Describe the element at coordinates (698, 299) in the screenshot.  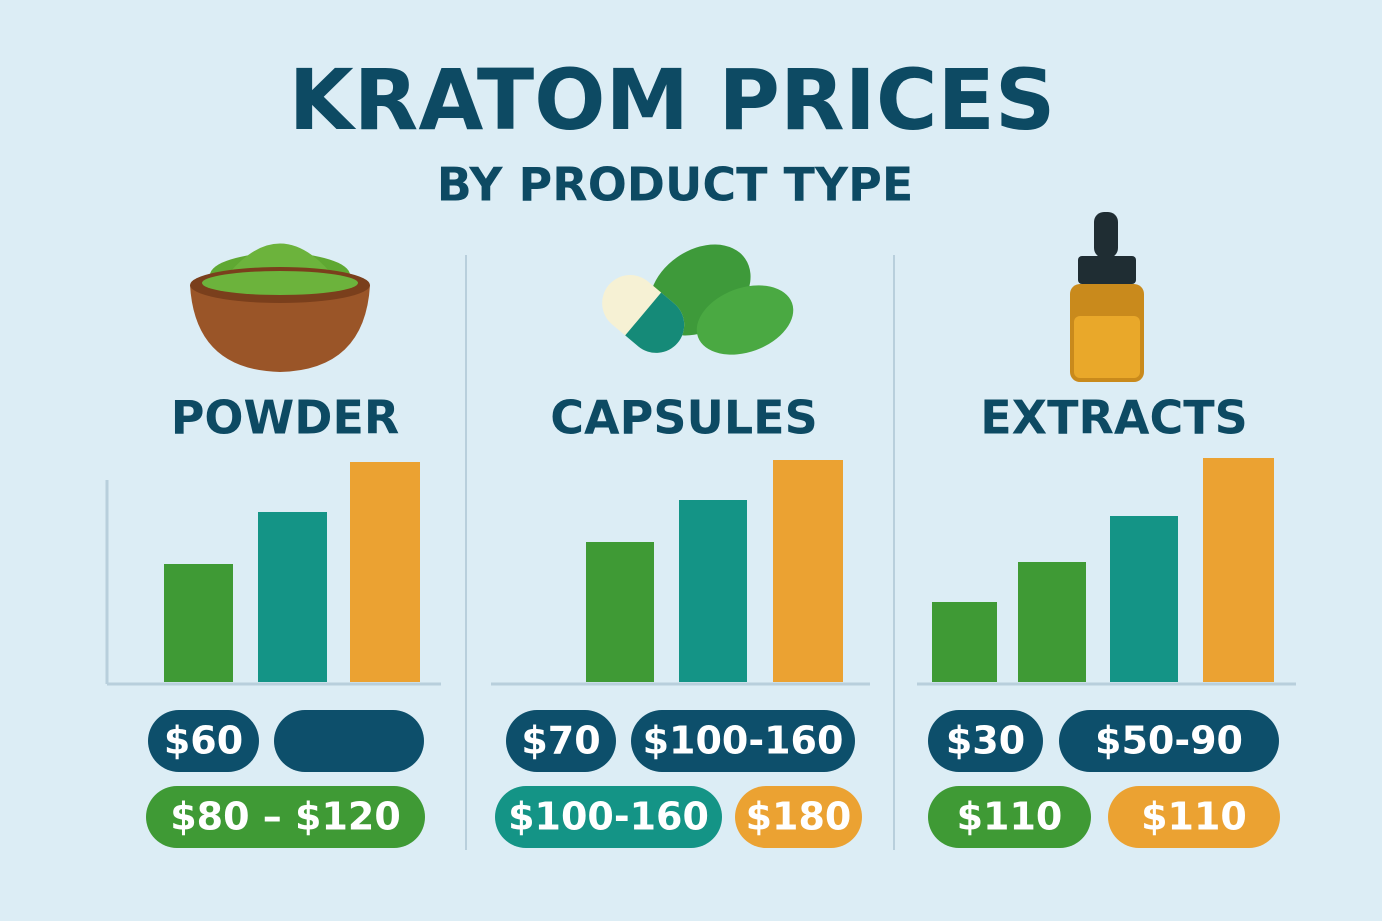
I see `capsules-icon` at that location.